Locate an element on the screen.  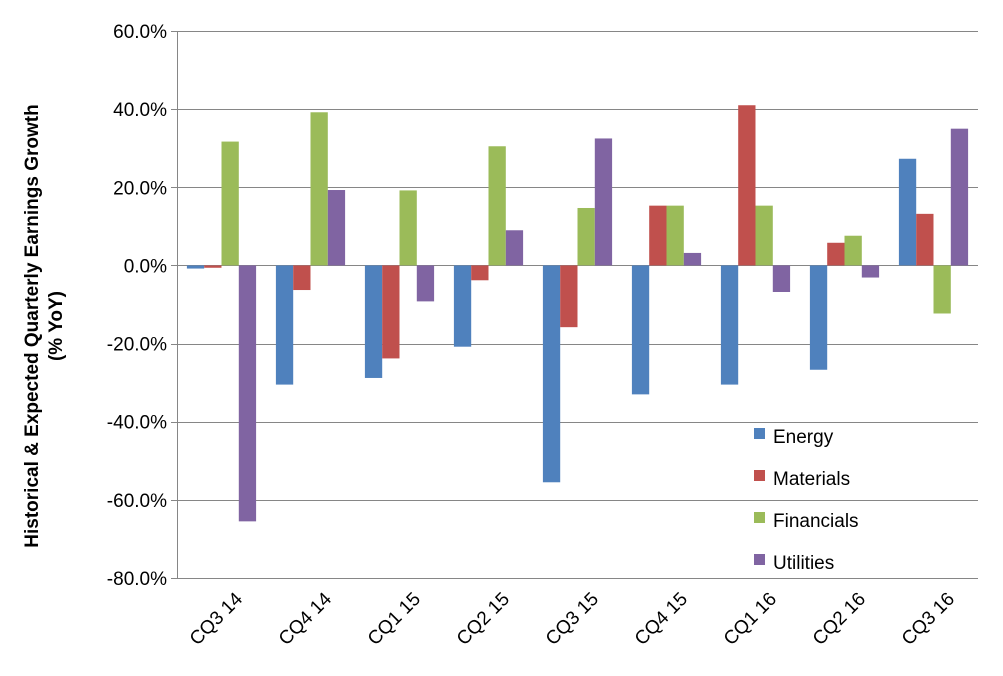
x-tick-label: CQ1 16 is located at coordinates (750, 619).